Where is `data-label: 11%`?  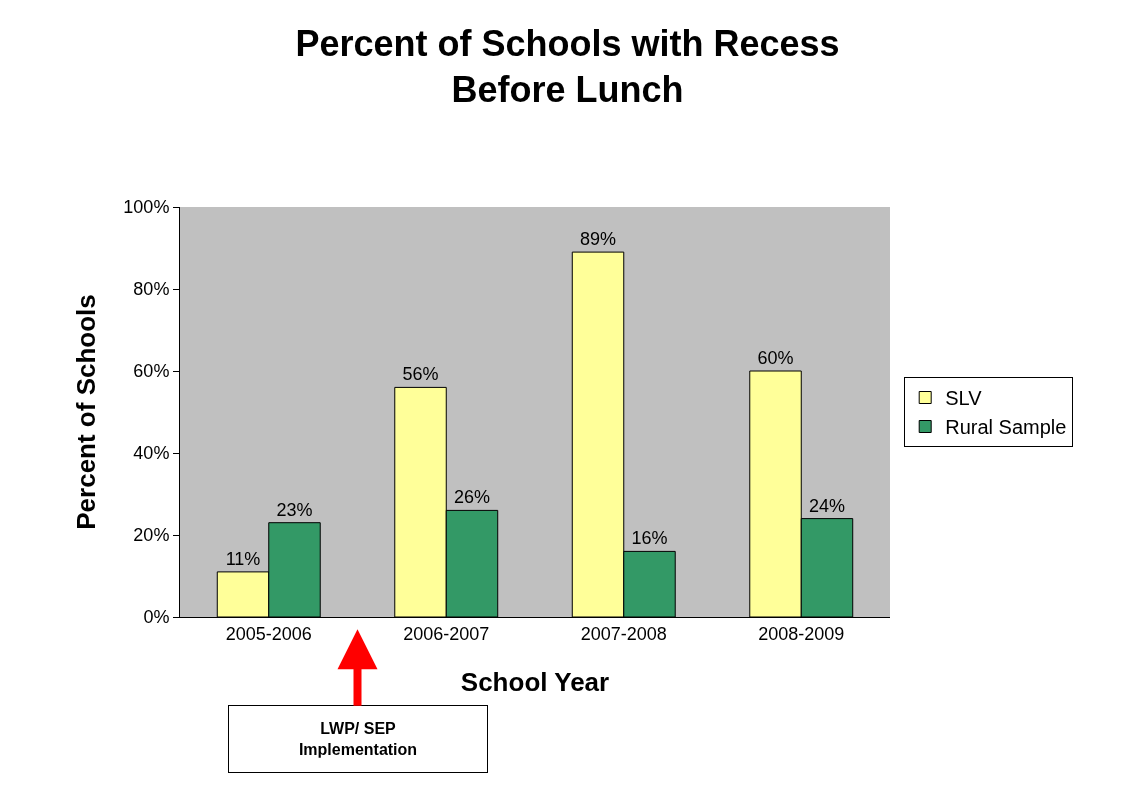 data-label: 11% is located at coordinates (243, 558).